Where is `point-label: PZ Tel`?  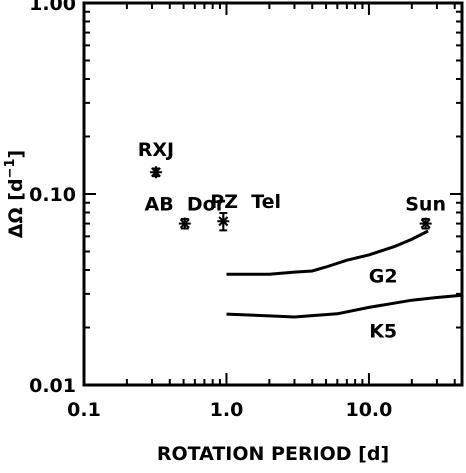 point-label: PZ Tel is located at coordinates (245, 202).